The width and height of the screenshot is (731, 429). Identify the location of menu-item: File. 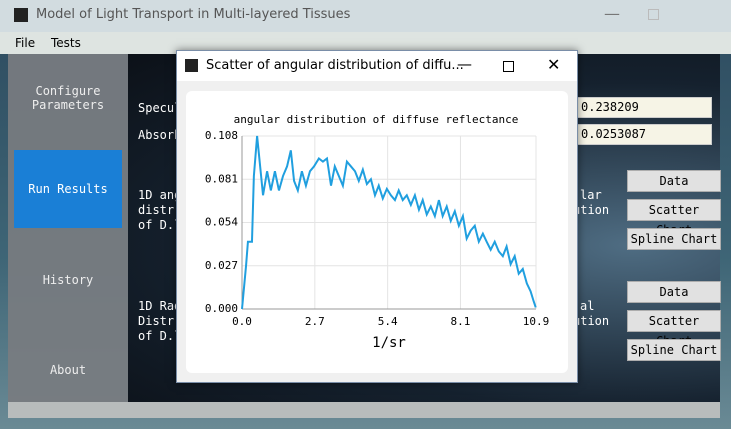
(25, 43).